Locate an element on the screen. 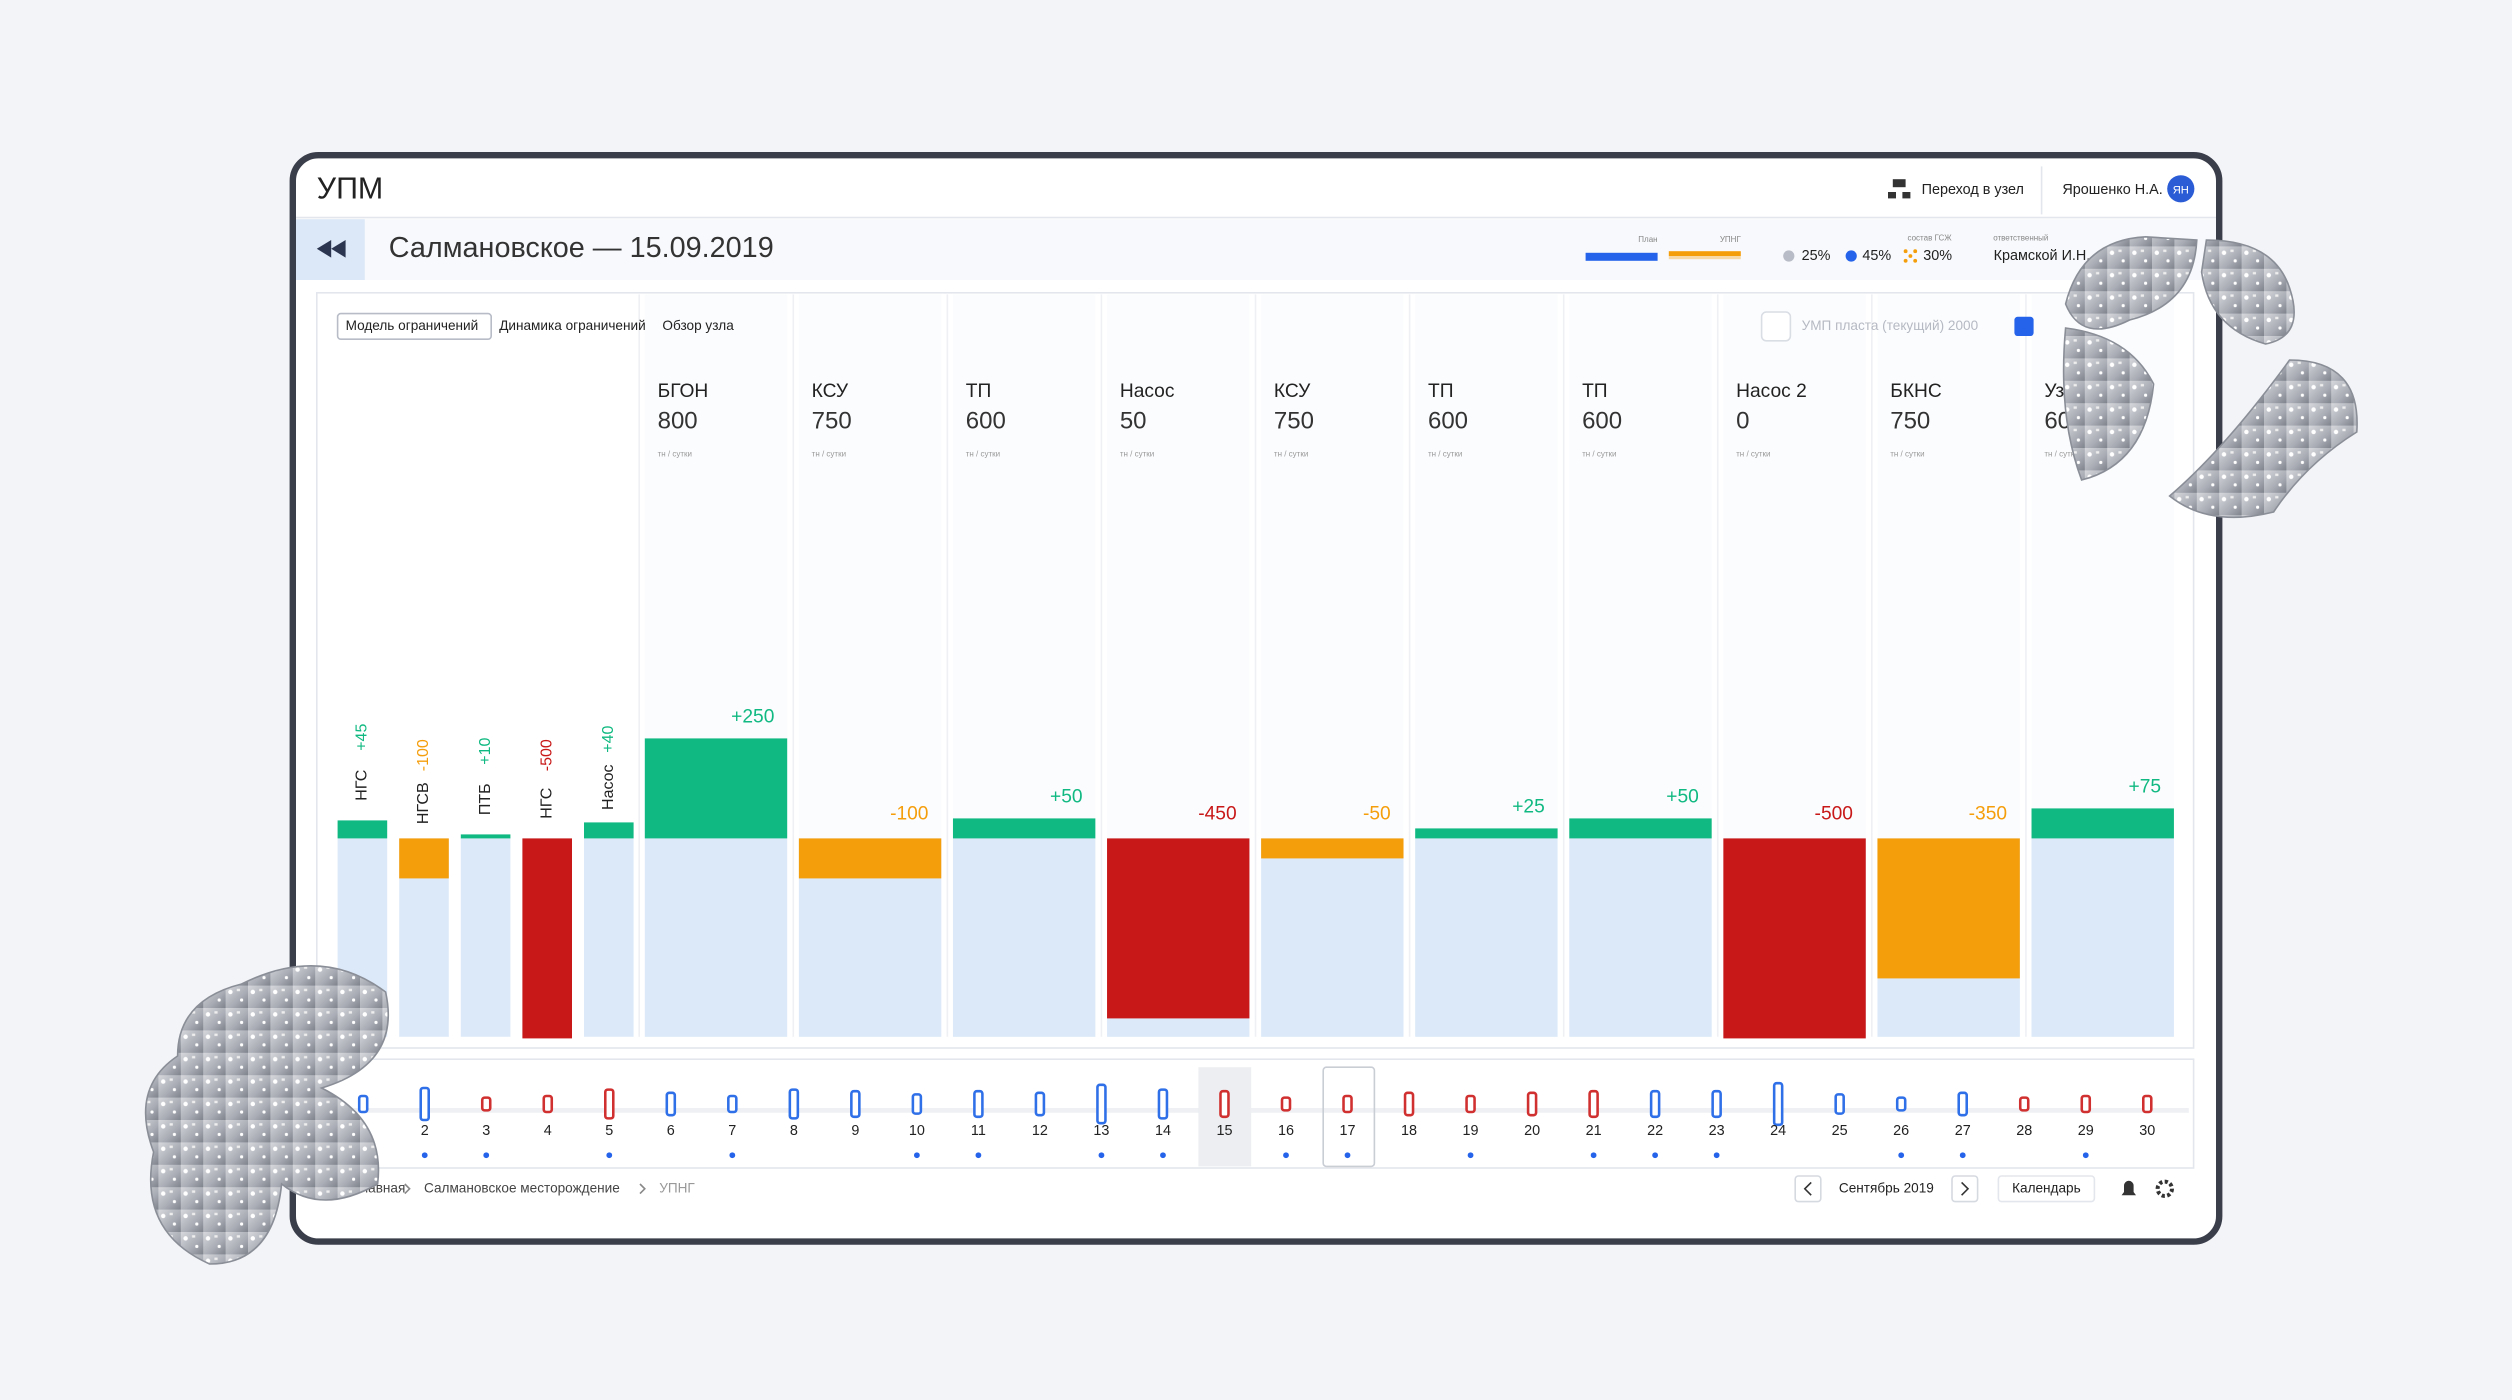 Image resolution: width=2512 pixels, height=1400 pixels. calendar-label: Календарь is located at coordinates (2046, 1187).